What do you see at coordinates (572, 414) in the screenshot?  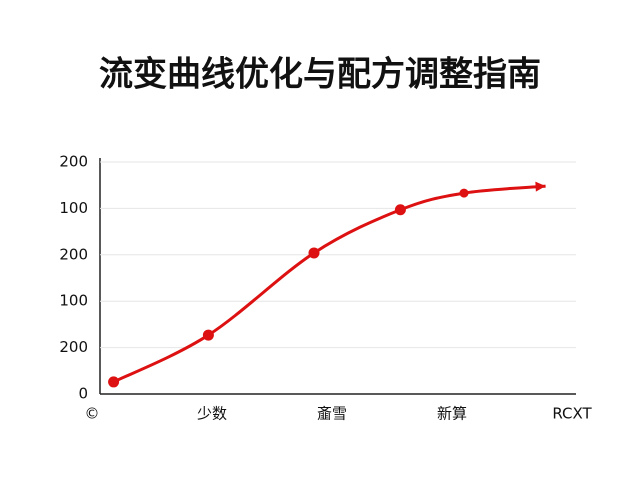 I see `x-tick-label: RCXT` at bounding box center [572, 414].